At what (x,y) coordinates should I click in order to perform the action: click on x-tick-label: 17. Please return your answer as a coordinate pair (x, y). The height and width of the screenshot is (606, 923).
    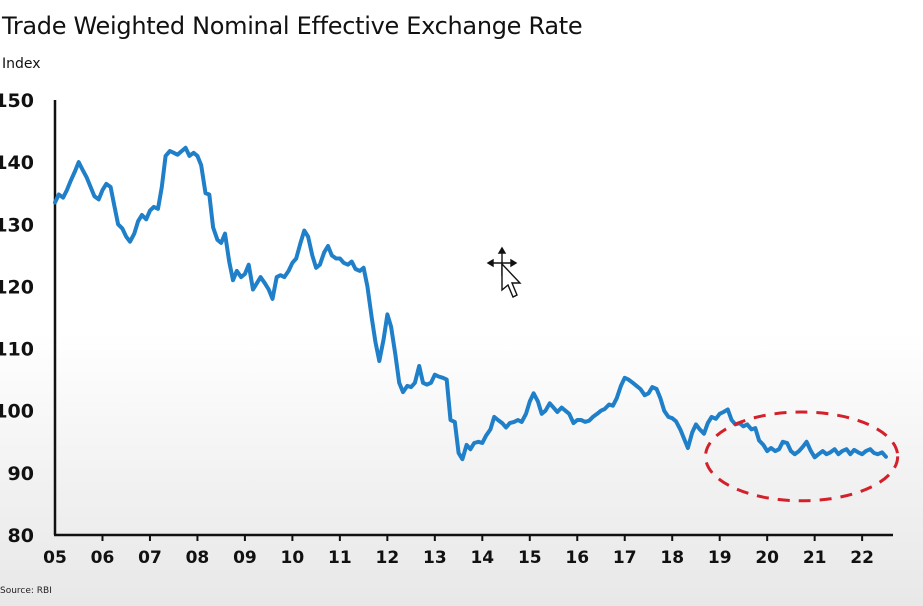
    Looking at the image, I should click on (625, 558).